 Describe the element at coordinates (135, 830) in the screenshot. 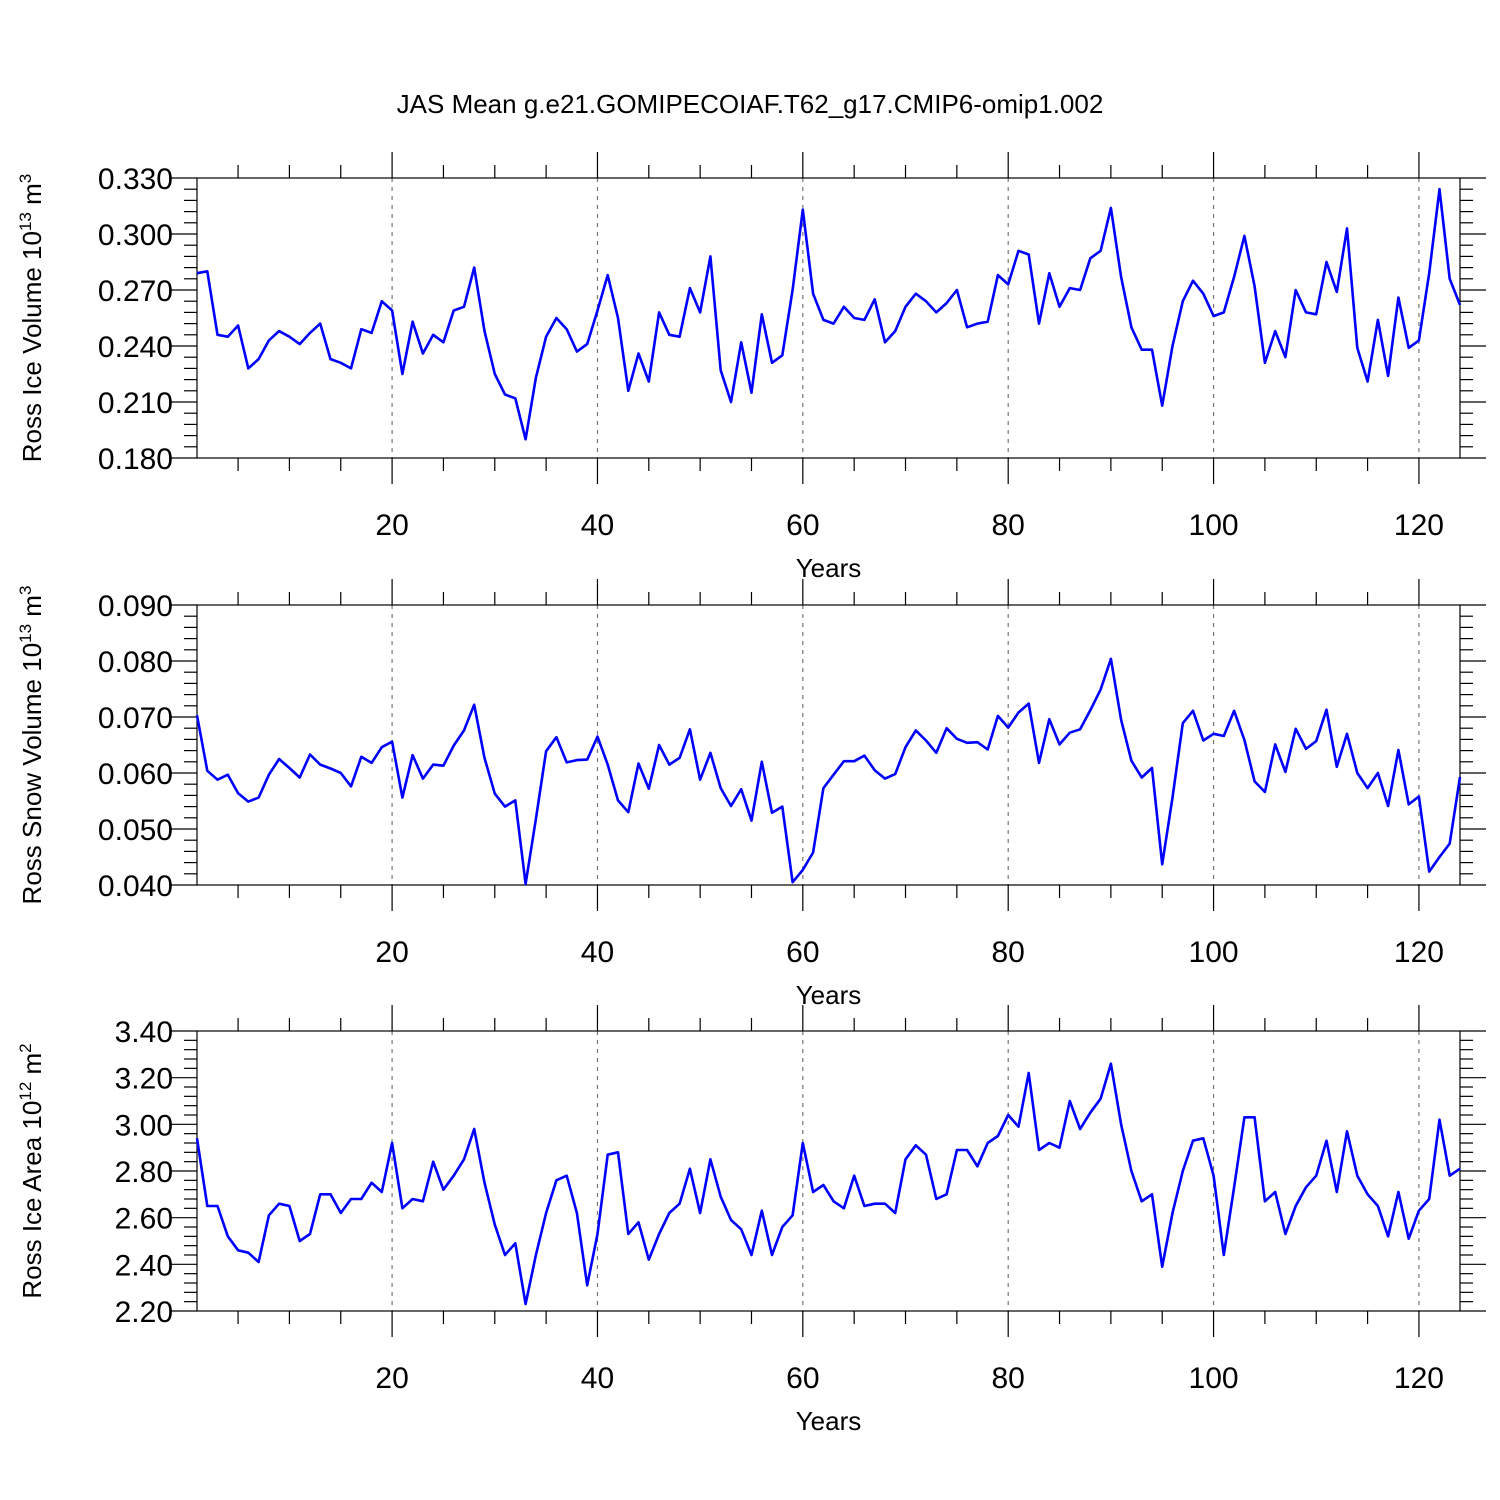

I see `y-tick-label: 0.050` at that location.